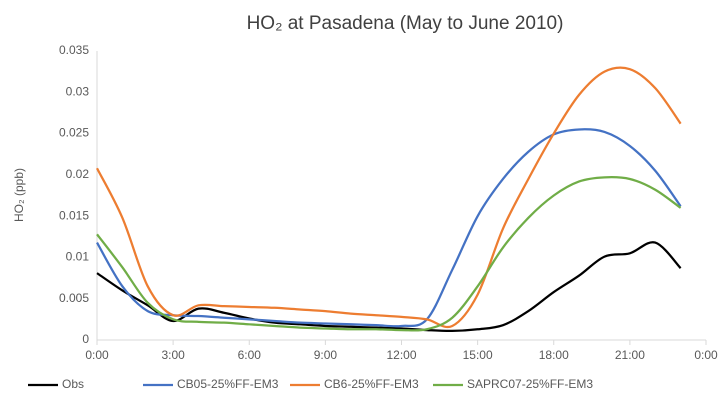 Image resolution: width=720 pixels, height=404 pixels. Describe the element at coordinates (85, 339) in the screenshot. I see `y-tick-label: 0` at that location.